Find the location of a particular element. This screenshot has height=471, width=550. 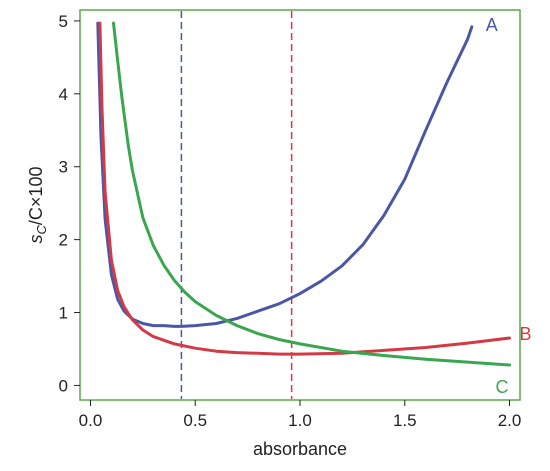

x-axis: 0.0 0.5 1.0 1.5 2.0 is located at coordinates (300, 415).